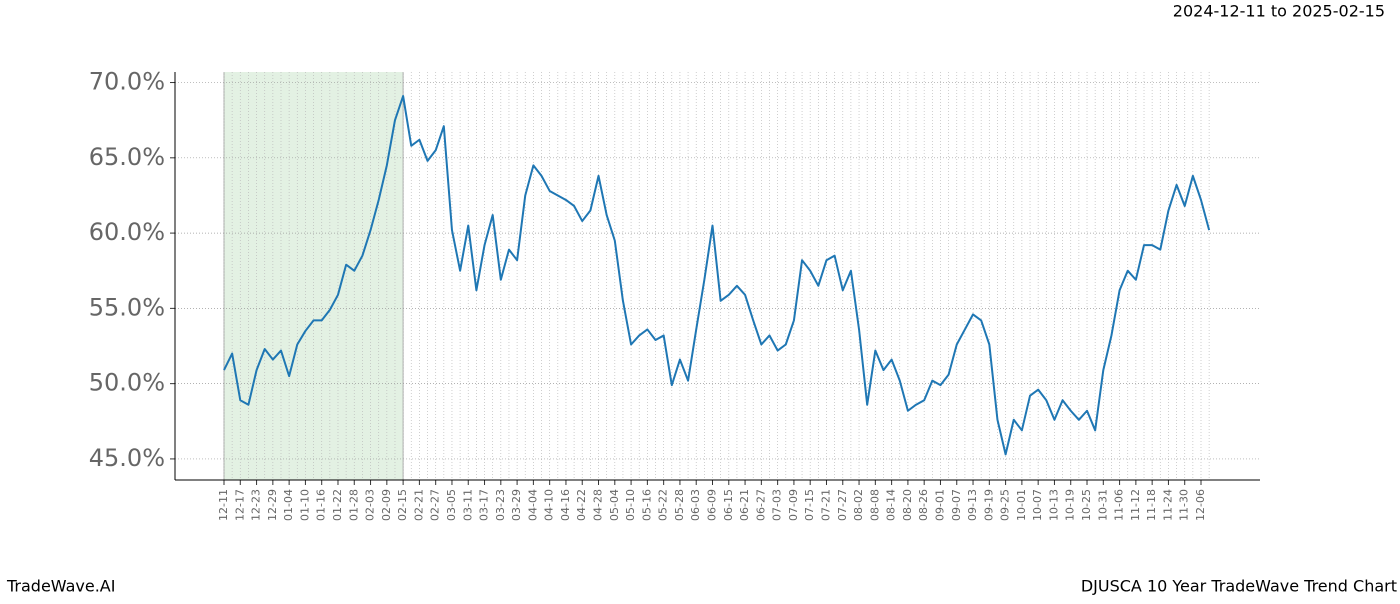  Describe the element at coordinates (549, 505) in the screenshot. I see `x-tick-label: 04-10` at that location.